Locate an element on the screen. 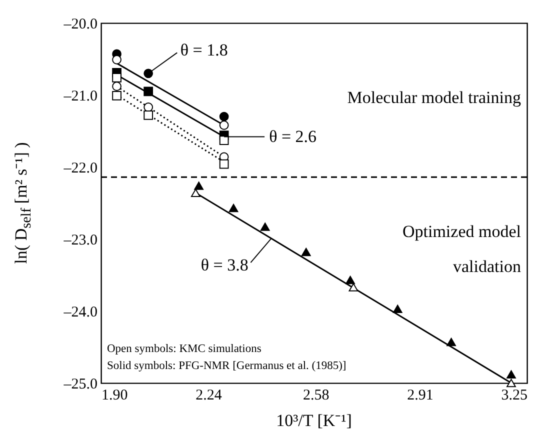  x-tick-label: 3.25 is located at coordinates (514, 396).